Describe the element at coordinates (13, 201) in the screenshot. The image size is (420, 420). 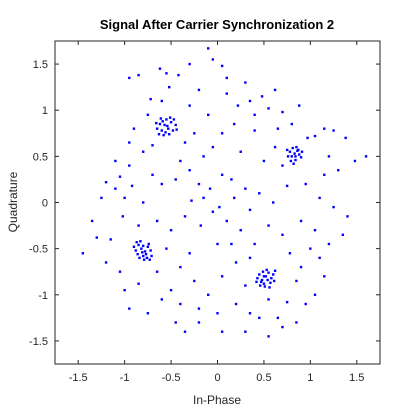
I see `y-axis-label: Quadrature` at that location.